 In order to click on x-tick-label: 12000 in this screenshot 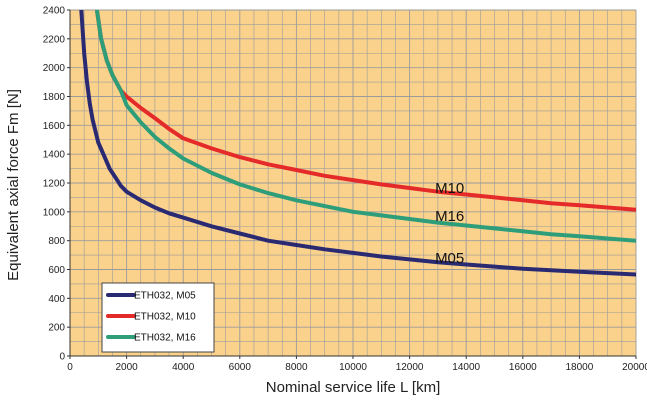, I will do `click(410, 367)`.